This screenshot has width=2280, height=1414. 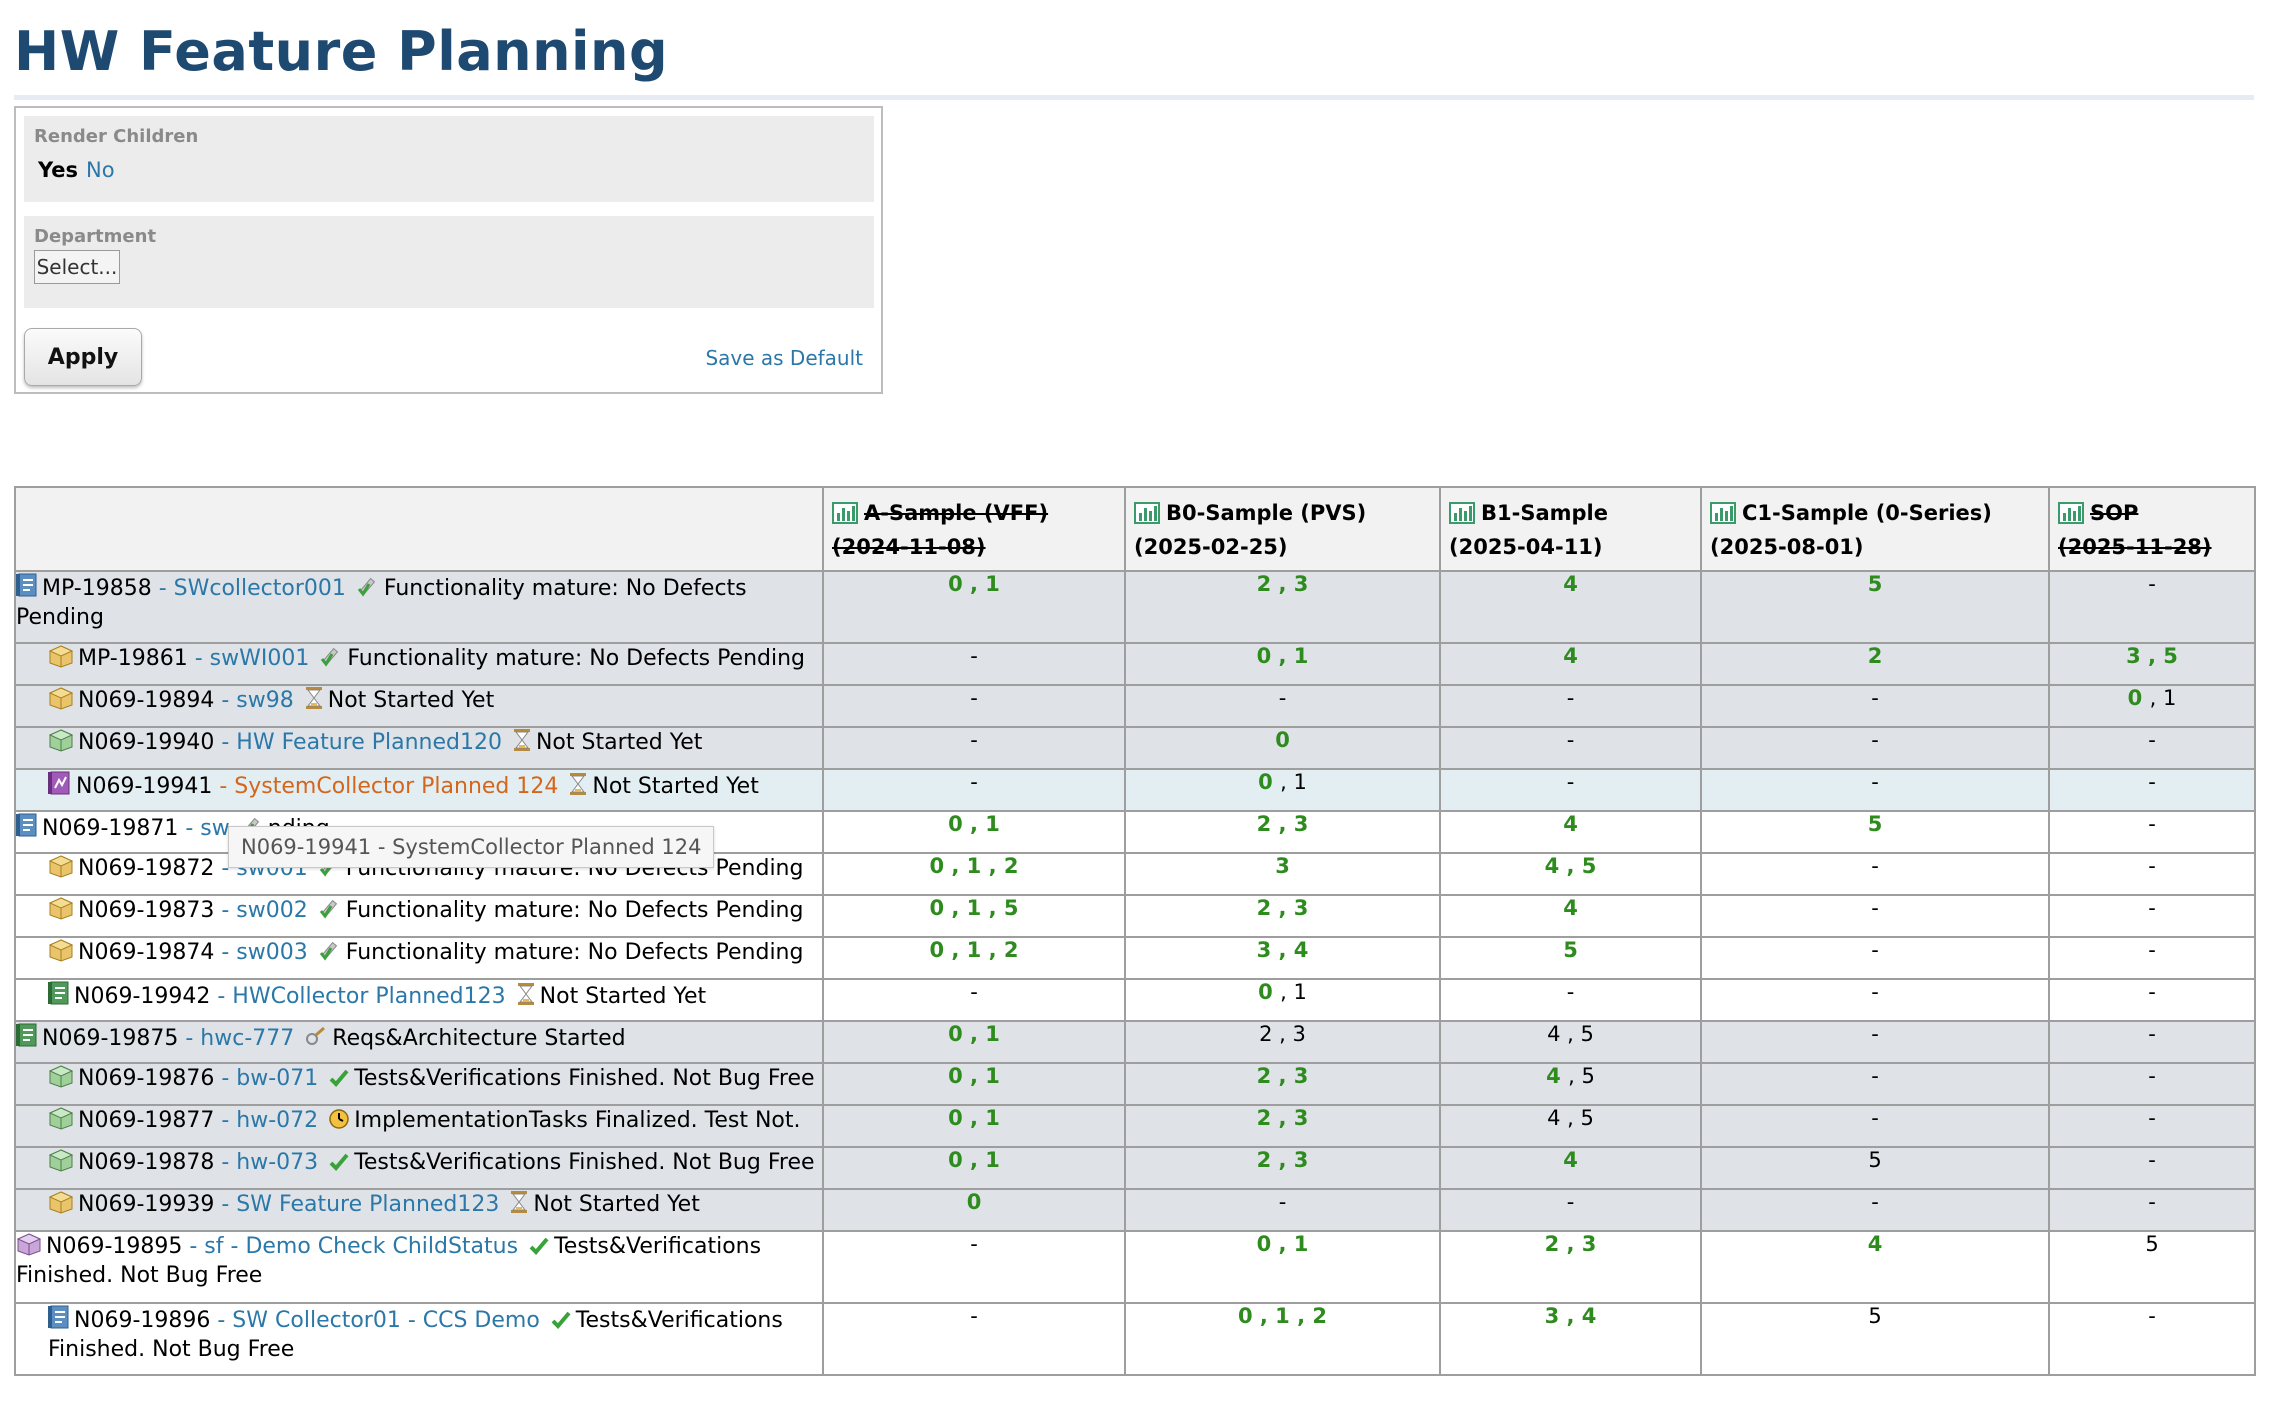 What do you see at coordinates (1875, 529) in the screenshot?
I see `column-header-c1-sample: C1-Sample (0-Series) (2025-08-01)` at bounding box center [1875, 529].